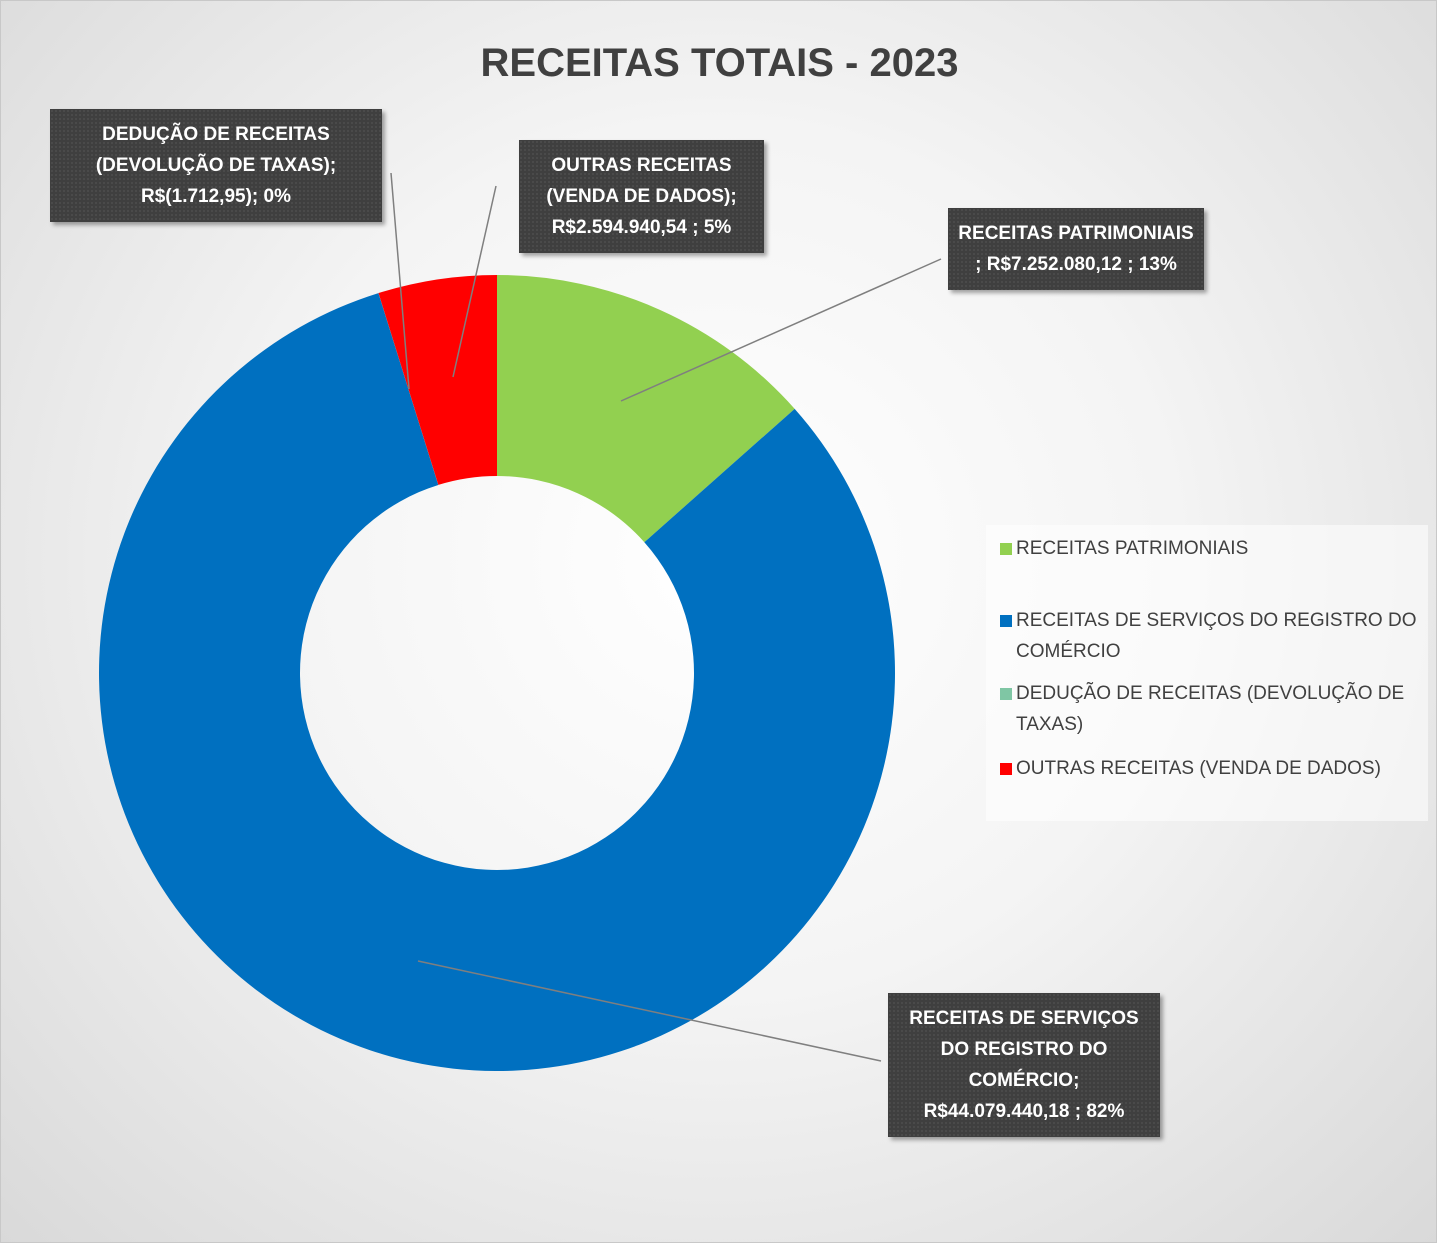 This screenshot has width=1437, height=1244. I want to click on legend-item: RECEITAS PATRIMONIAIS, so click(1210, 548).